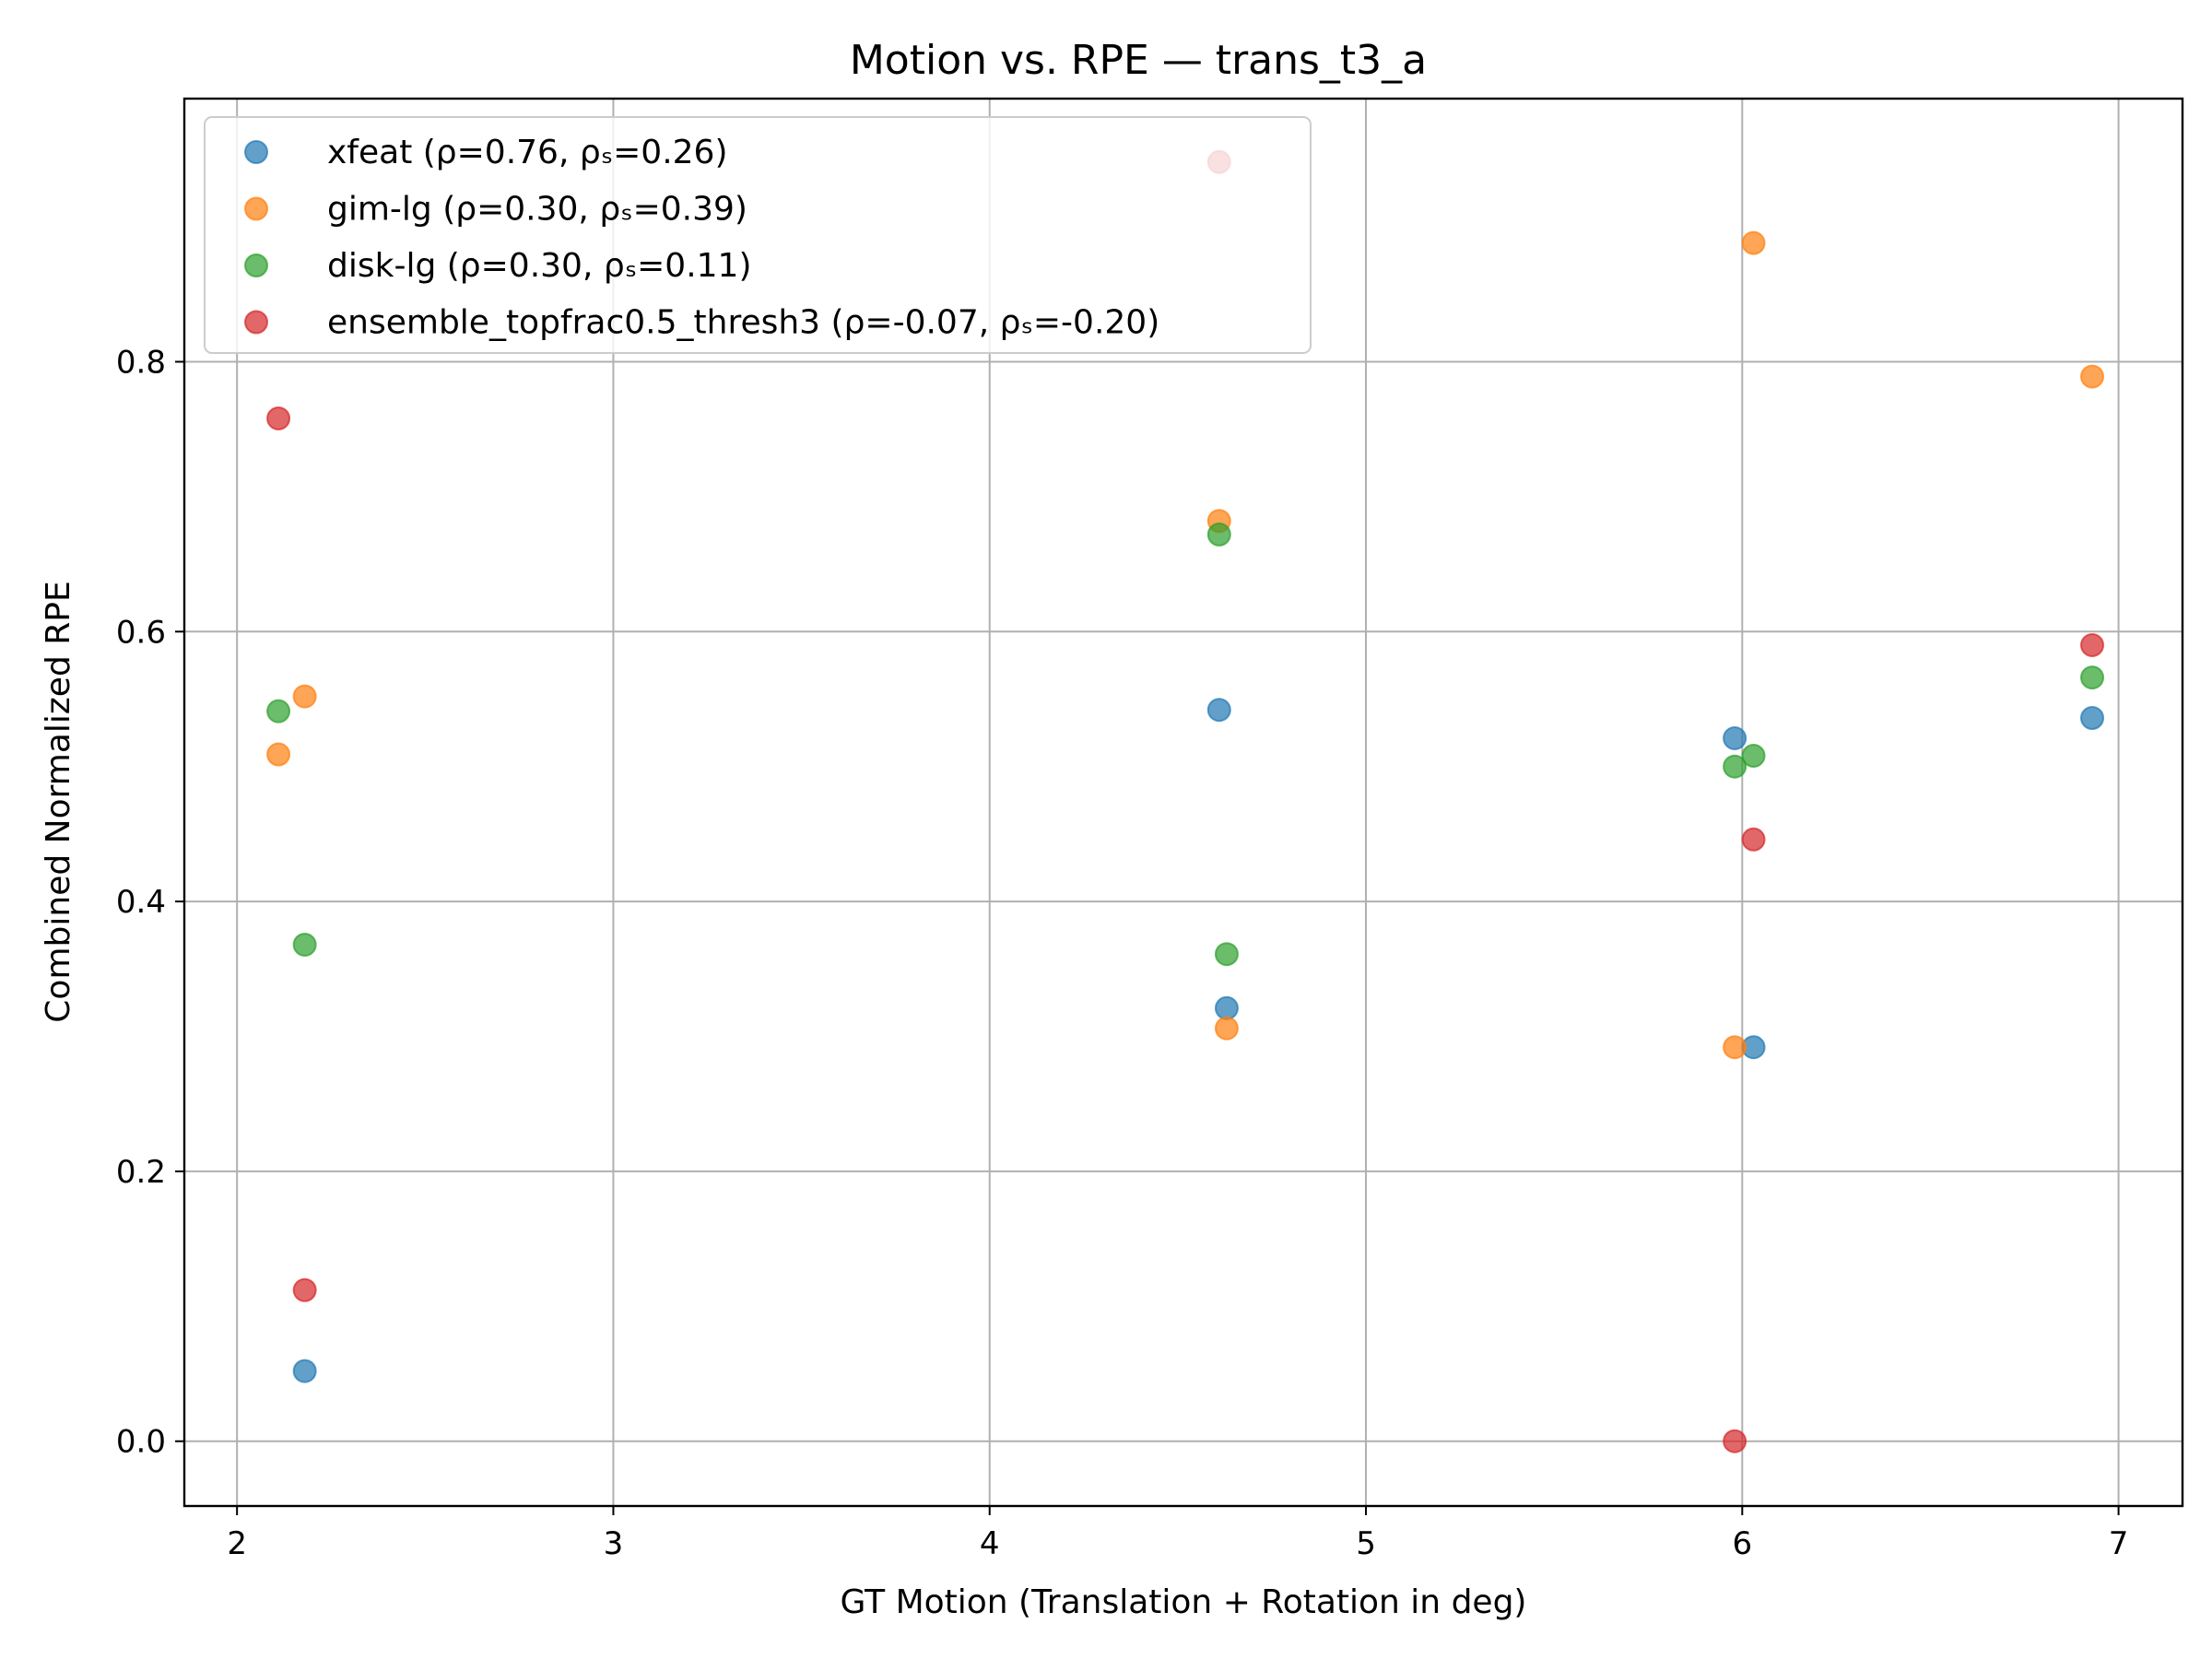  Describe the element at coordinates (539, 266) in the screenshot. I see `legend-label: disk-lg (ρ=0.30, ρₛ=0.11)` at that location.